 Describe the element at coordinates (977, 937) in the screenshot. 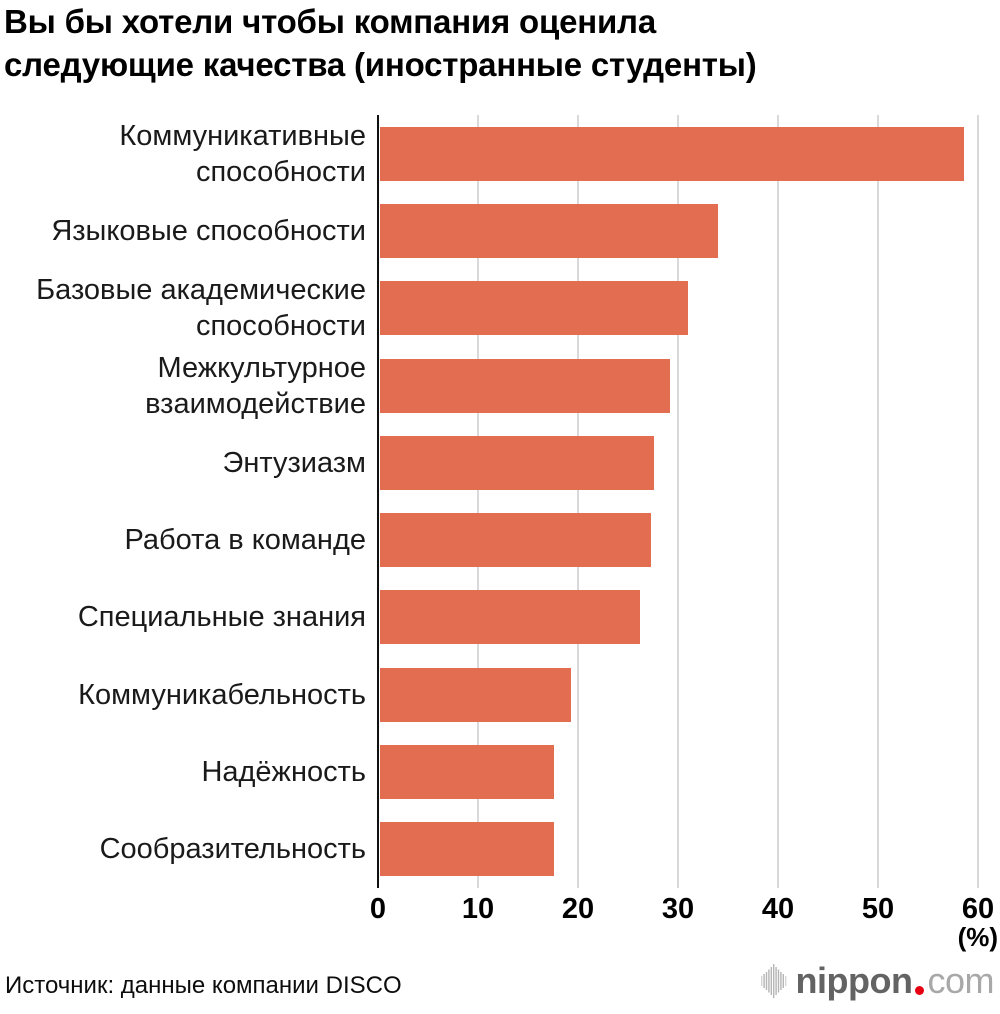

I see `axis-unit-label: (%)` at that location.